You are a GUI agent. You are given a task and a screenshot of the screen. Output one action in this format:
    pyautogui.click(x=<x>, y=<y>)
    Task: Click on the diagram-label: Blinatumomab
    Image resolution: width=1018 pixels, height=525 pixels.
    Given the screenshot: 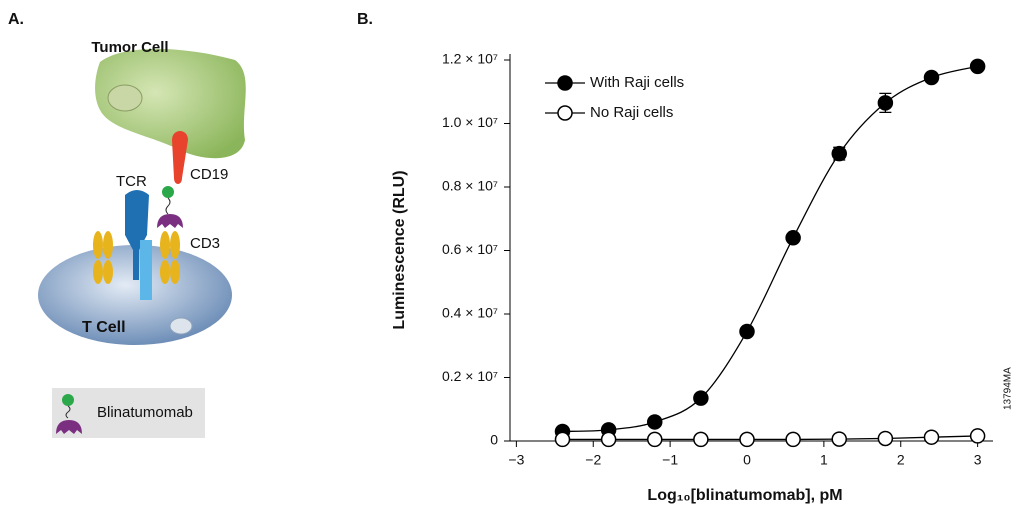 What is the action you would take?
    pyautogui.click(x=145, y=412)
    